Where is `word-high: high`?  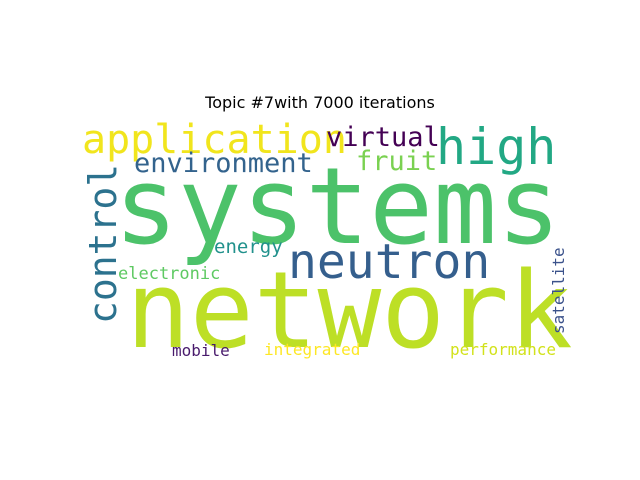 word-high: high is located at coordinates (496, 147).